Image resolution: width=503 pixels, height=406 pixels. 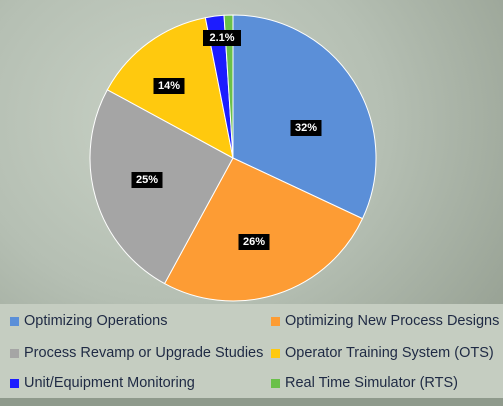 What do you see at coordinates (144, 353) in the screenshot?
I see `legend-label: Process Revamp or Upgrade Studies` at bounding box center [144, 353].